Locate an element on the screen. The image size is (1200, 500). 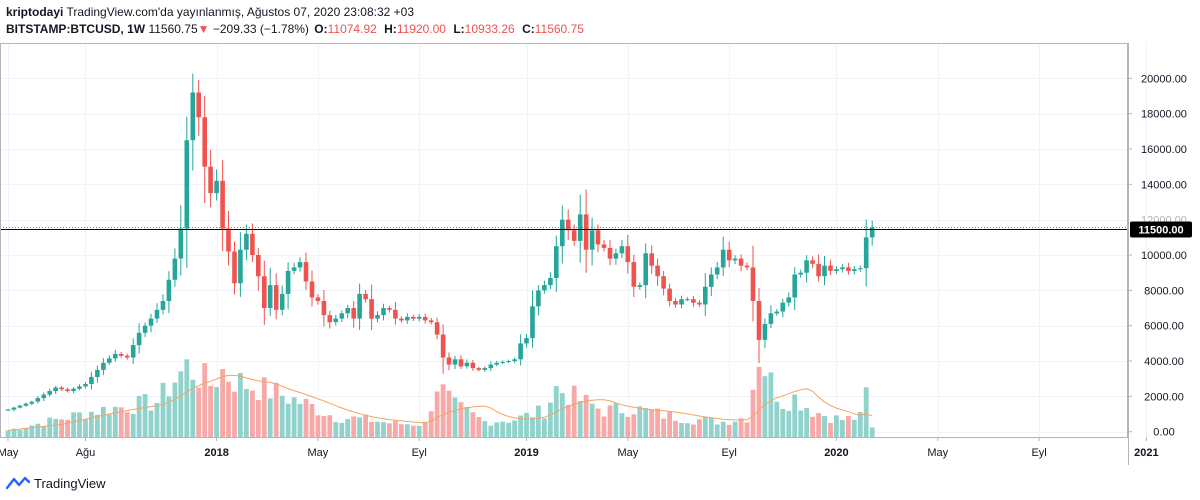
x-tick-label: May is located at coordinates (937, 453).